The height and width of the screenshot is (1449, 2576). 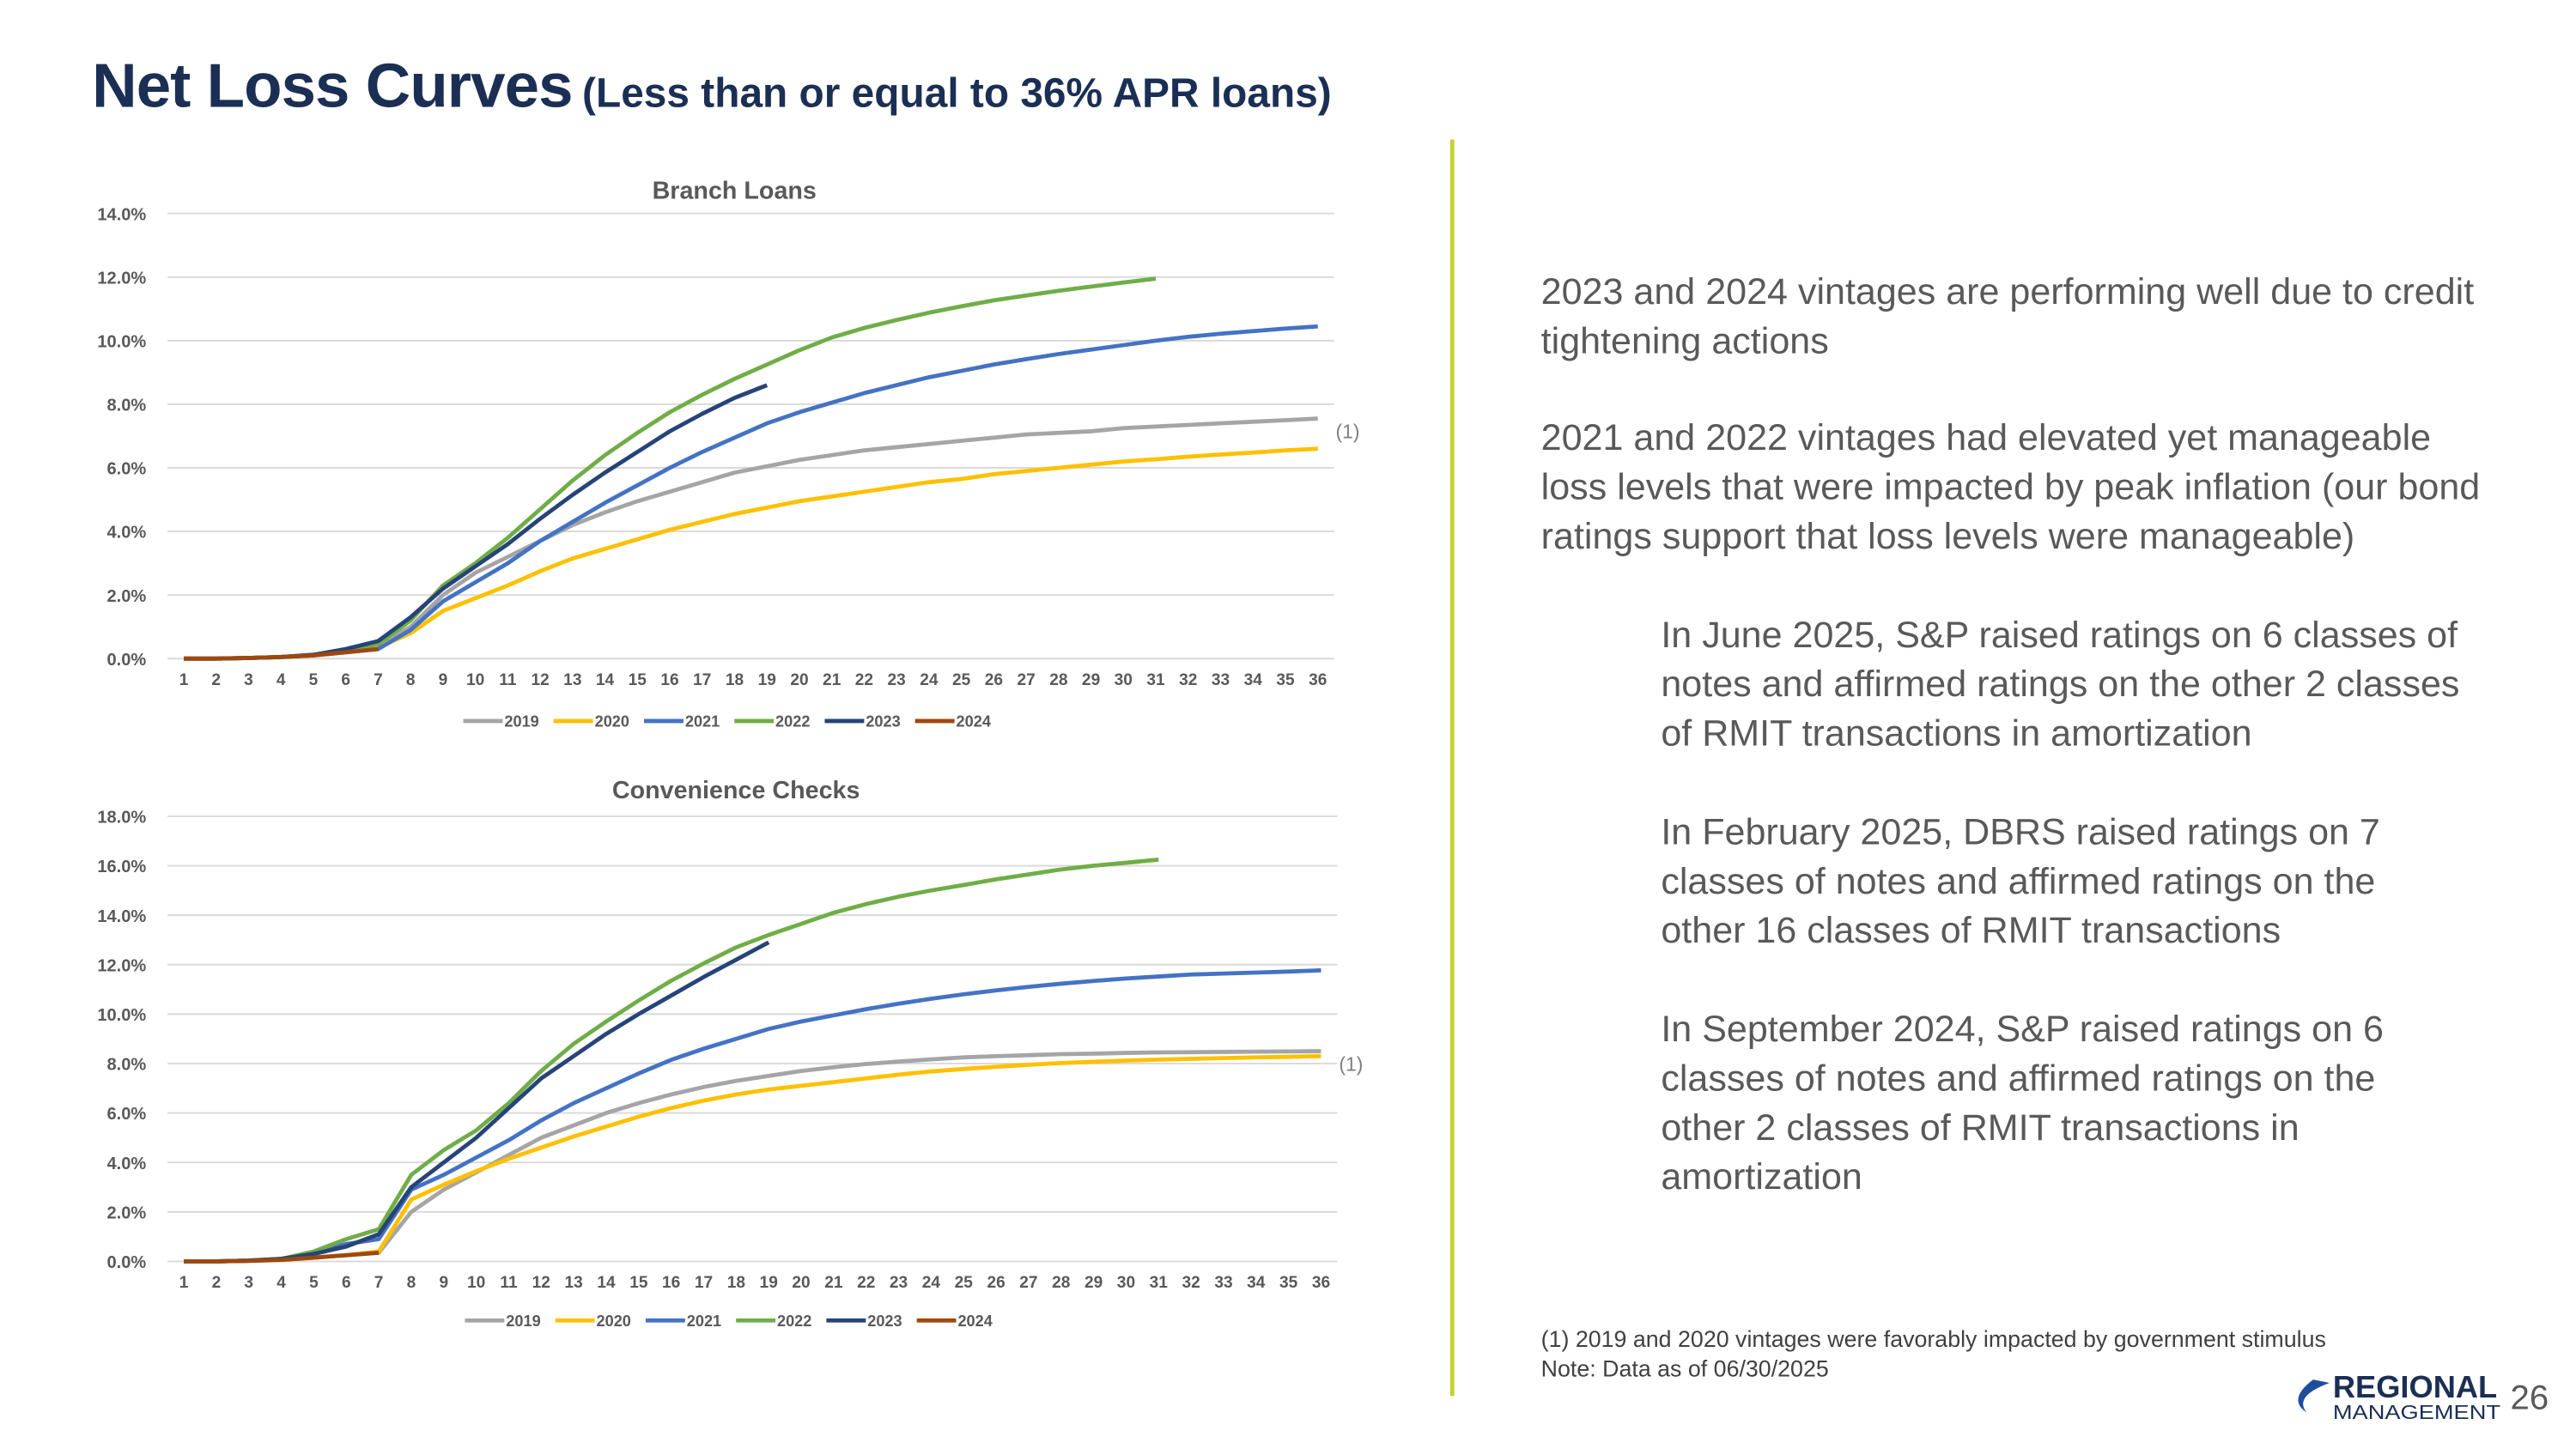 I want to click on text-line: tightening actions, so click(x=1685, y=340).